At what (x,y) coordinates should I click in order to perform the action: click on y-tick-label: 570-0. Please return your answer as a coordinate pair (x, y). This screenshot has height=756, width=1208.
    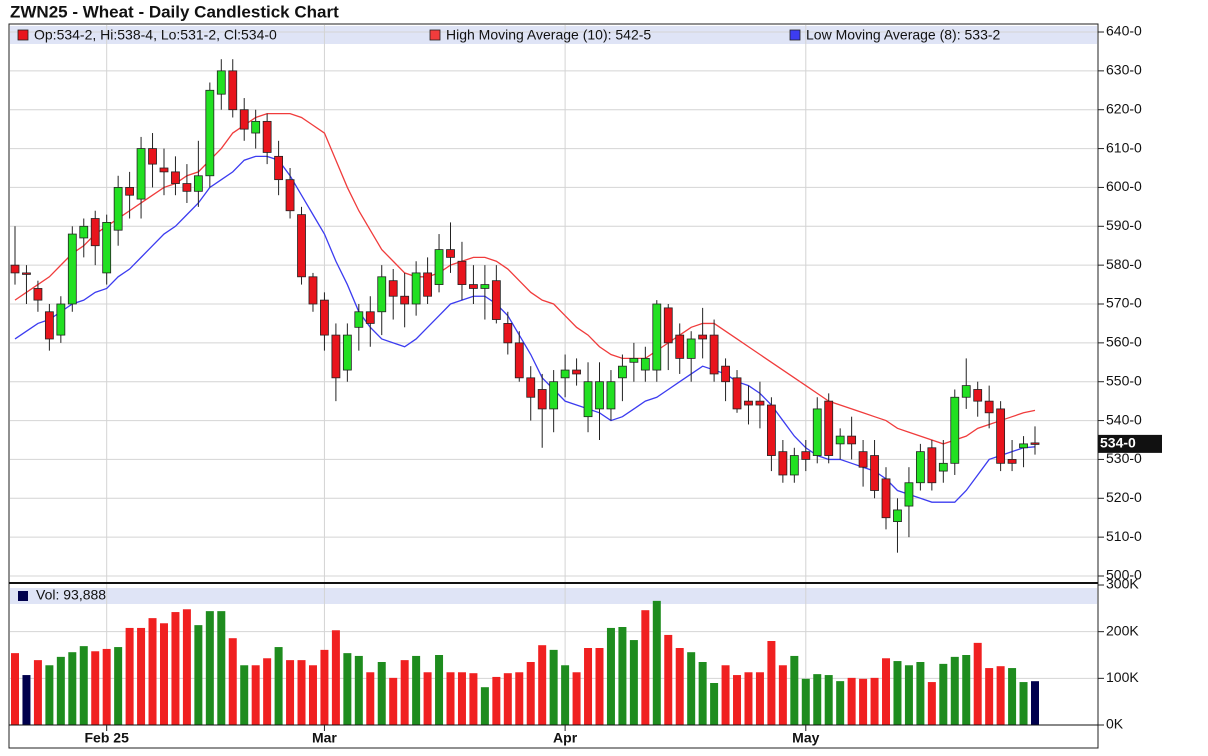
    Looking at the image, I should click on (1124, 303).